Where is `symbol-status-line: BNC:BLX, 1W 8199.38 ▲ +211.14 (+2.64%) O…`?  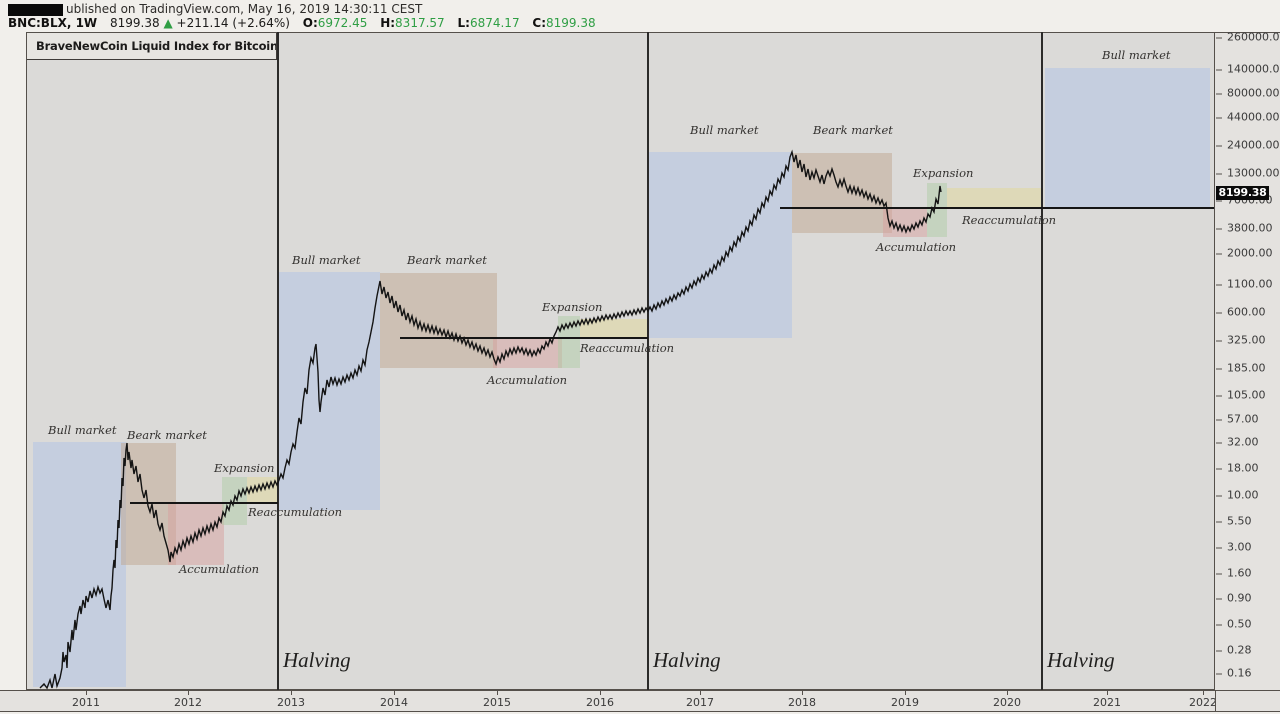 symbol-status-line: BNC:BLX, 1W 8199.38 ▲ +211.14 (+2.64%) O… is located at coordinates (302, 23).